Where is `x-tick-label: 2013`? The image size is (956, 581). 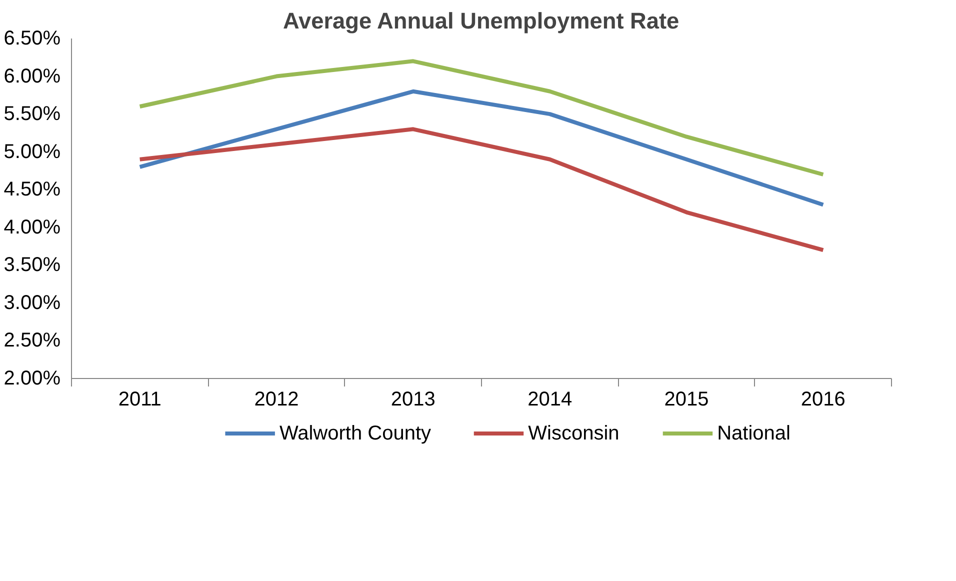 x-tick-label: 2013 is located at coordinates (413, 399).